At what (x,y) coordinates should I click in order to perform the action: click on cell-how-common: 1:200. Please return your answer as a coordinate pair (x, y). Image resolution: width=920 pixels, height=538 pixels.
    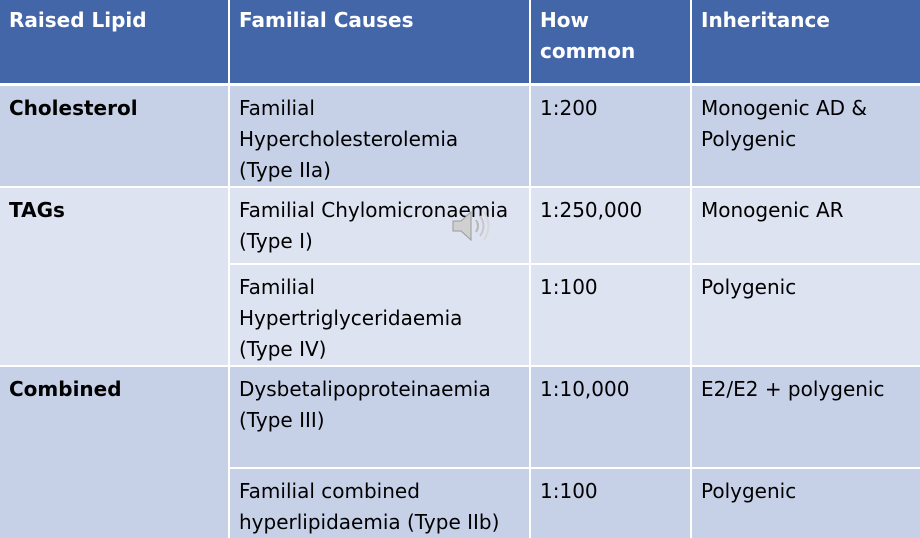
    Looking at the image, I should click on (611, 137).